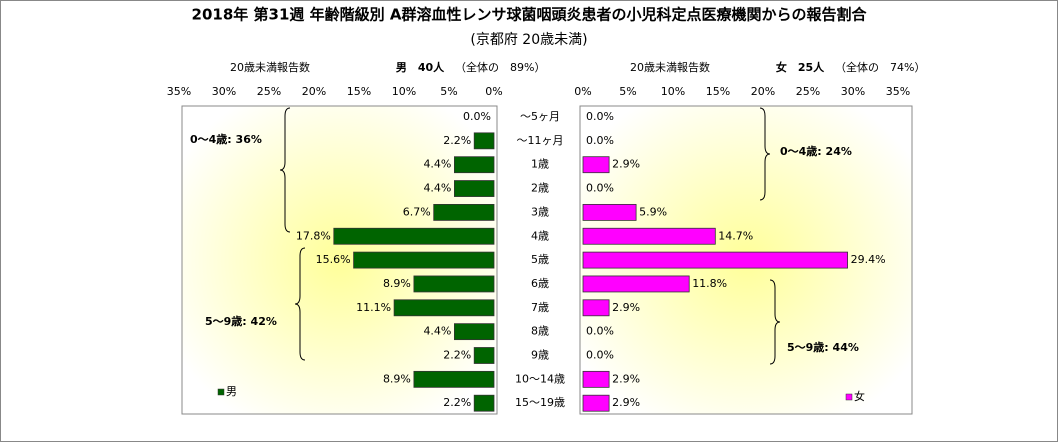 The image size is (1059, 443). What do you see at coordinates (816, 151) in the screenshot?
I see `annotation: 0～4歳: 24%` at bounding box center [816, 151].